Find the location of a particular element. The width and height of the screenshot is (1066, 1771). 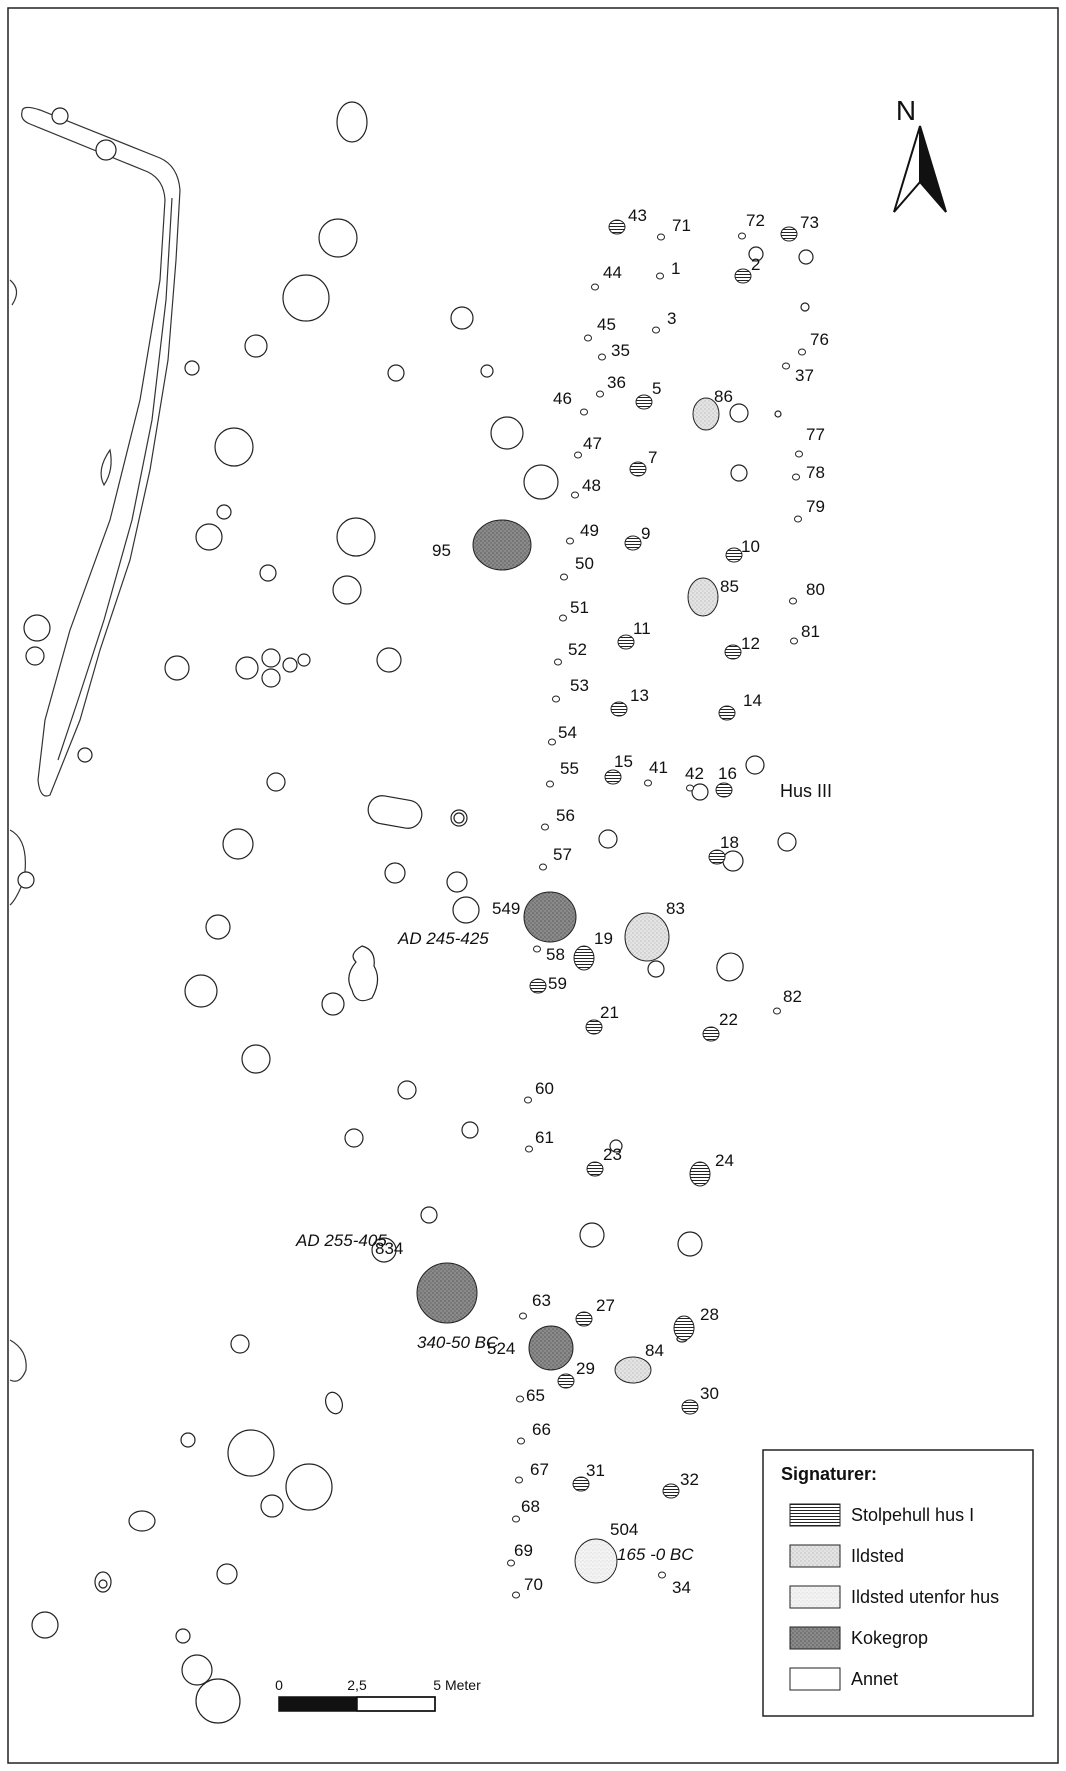

post-label-59: 59 is located at coordinates (557, 983).